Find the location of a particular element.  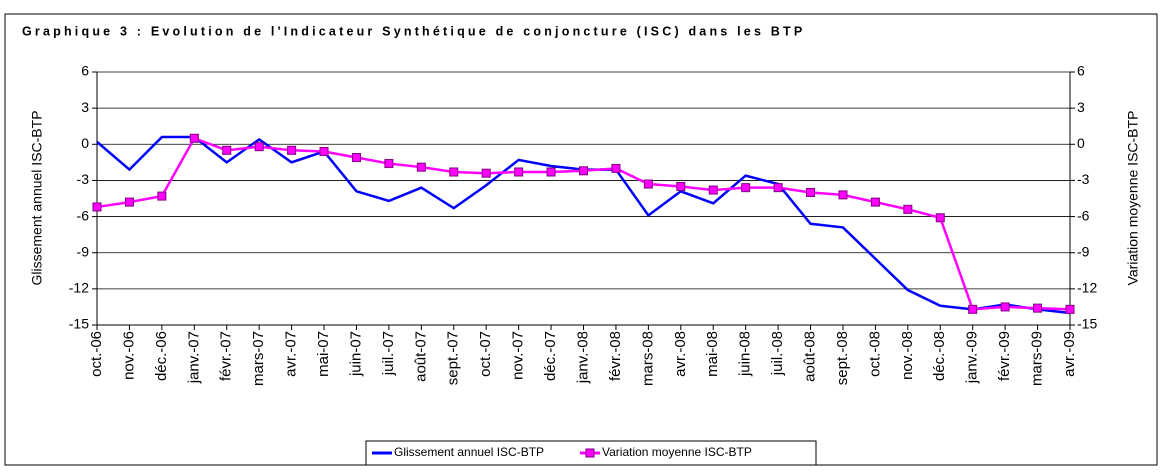

y-tick-label: -3 is located at coordinates (83, 179).